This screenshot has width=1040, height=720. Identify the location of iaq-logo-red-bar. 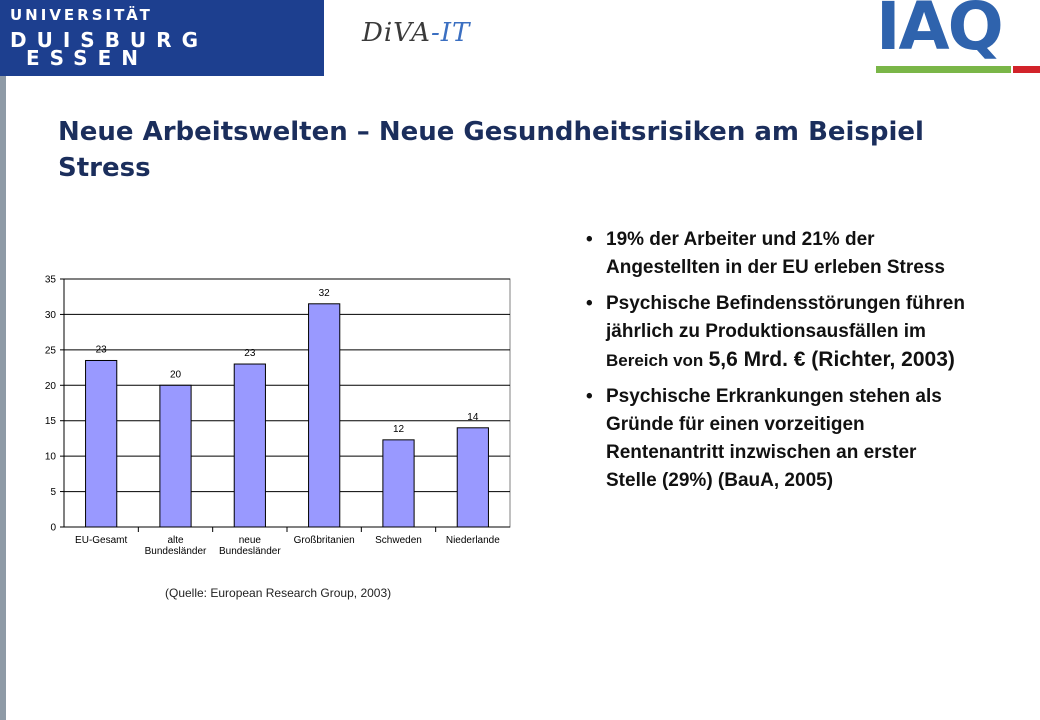
(1026, 69).